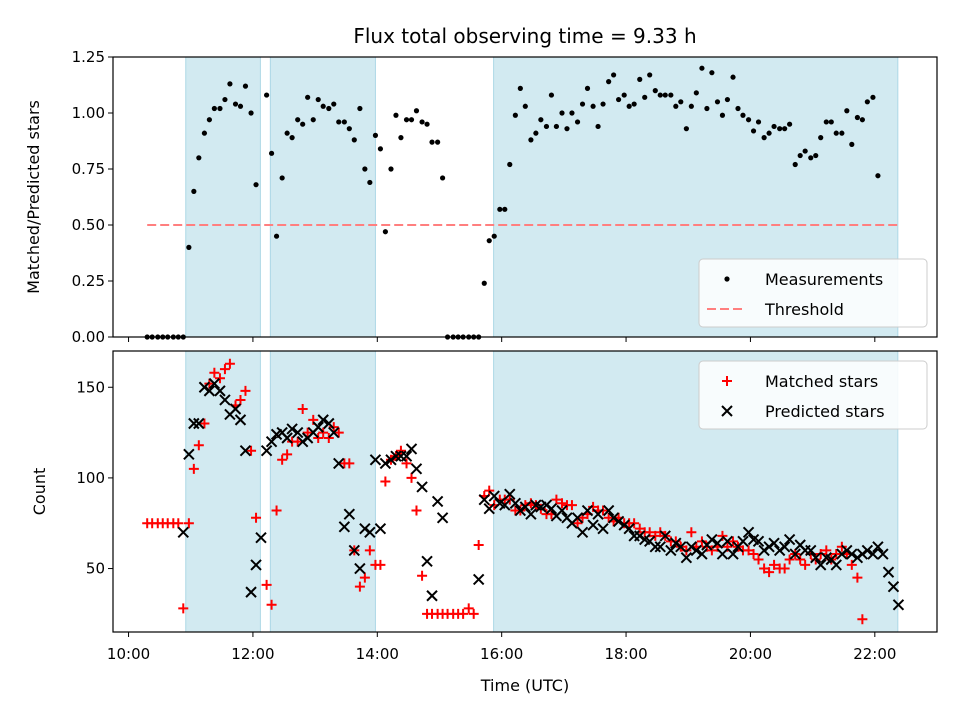 The height and width of the screenshot is (720, 960). I want to click on top-y-tick-label: 1.00, so click(88, 113).